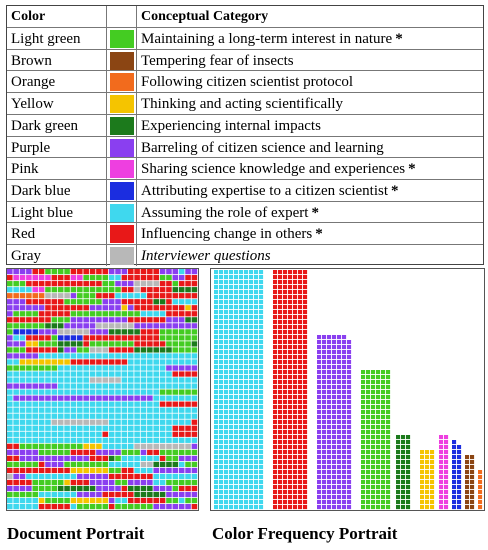 The image size is (488, 550). What do you see at coordinates (122, 147) in the screenshot?
I see `color-swatch` at bounding box center [122, 147].